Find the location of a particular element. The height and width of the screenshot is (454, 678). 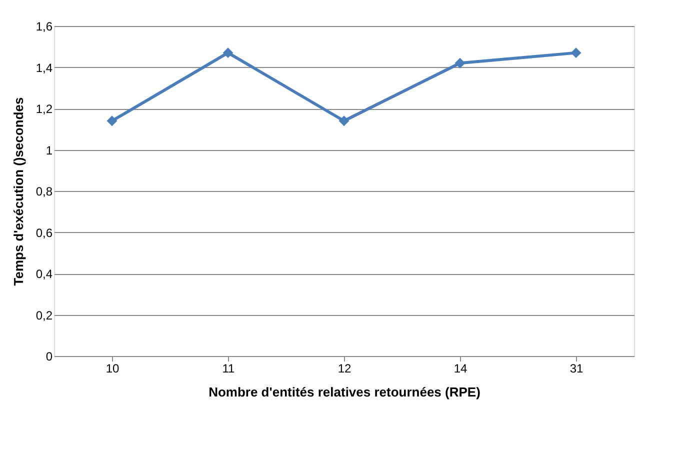

y-tick-label: 0,2 is located at coordinates (44, 315).